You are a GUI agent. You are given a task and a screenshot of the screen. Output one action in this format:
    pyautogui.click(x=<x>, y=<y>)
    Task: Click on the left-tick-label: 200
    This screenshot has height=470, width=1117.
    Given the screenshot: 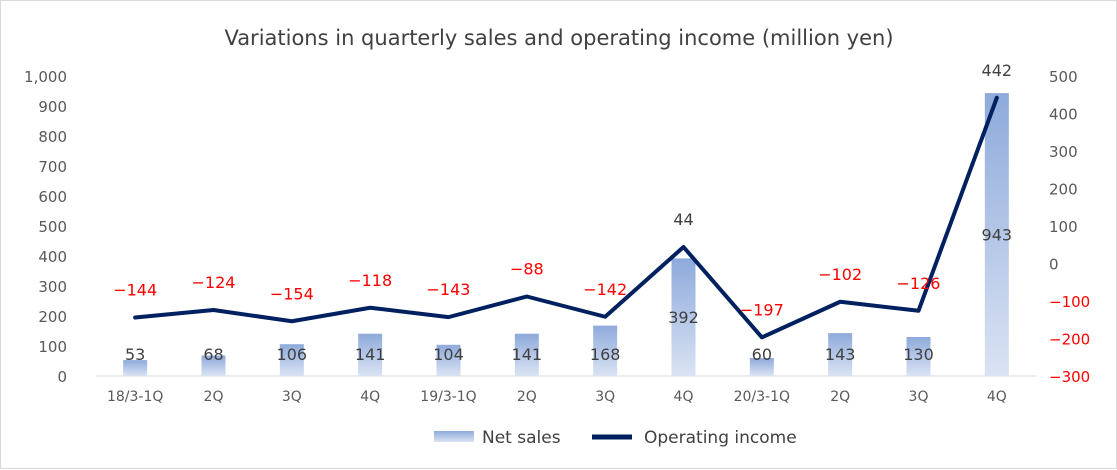 What is the action you would take?
    pyautogui.click(x=52, y=317)
    